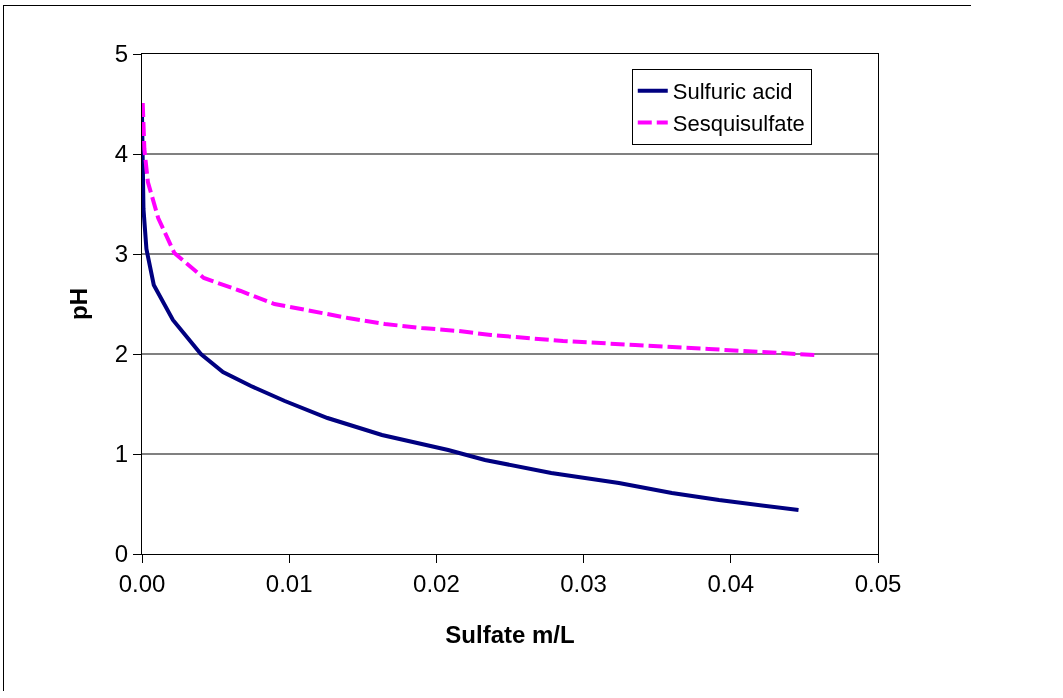  Describe the element at coordinates (121, 154) in the screenshot. I see `y-tick-label: 4` at that location.